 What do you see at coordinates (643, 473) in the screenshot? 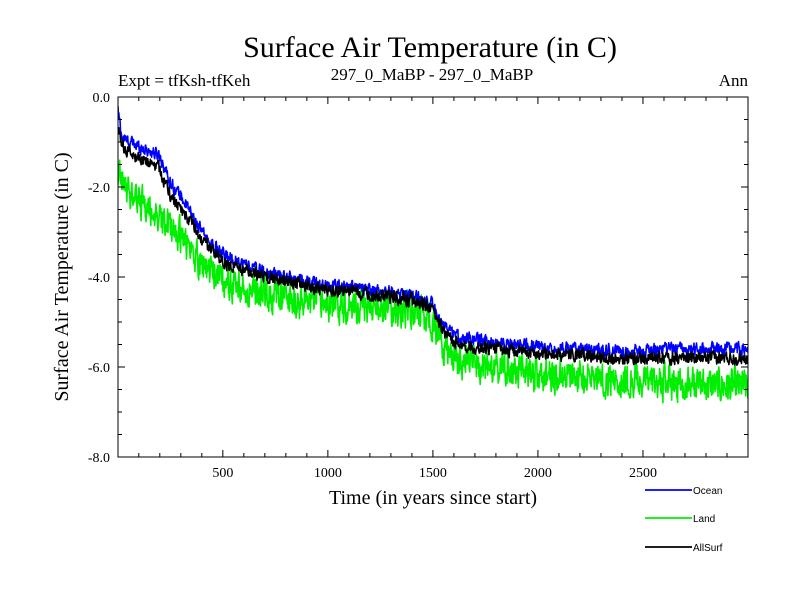
I see `x-tick-label: 2500` at bounding box center [643, 473].